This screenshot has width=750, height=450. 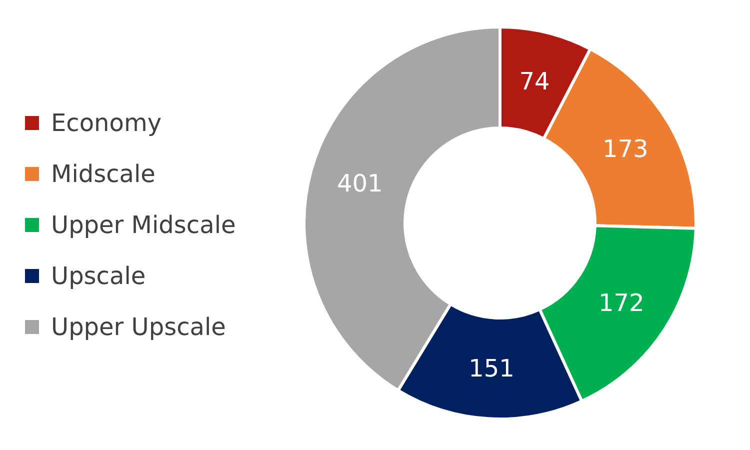 I want to click on data-label: 151, so click(x=491, y=368).